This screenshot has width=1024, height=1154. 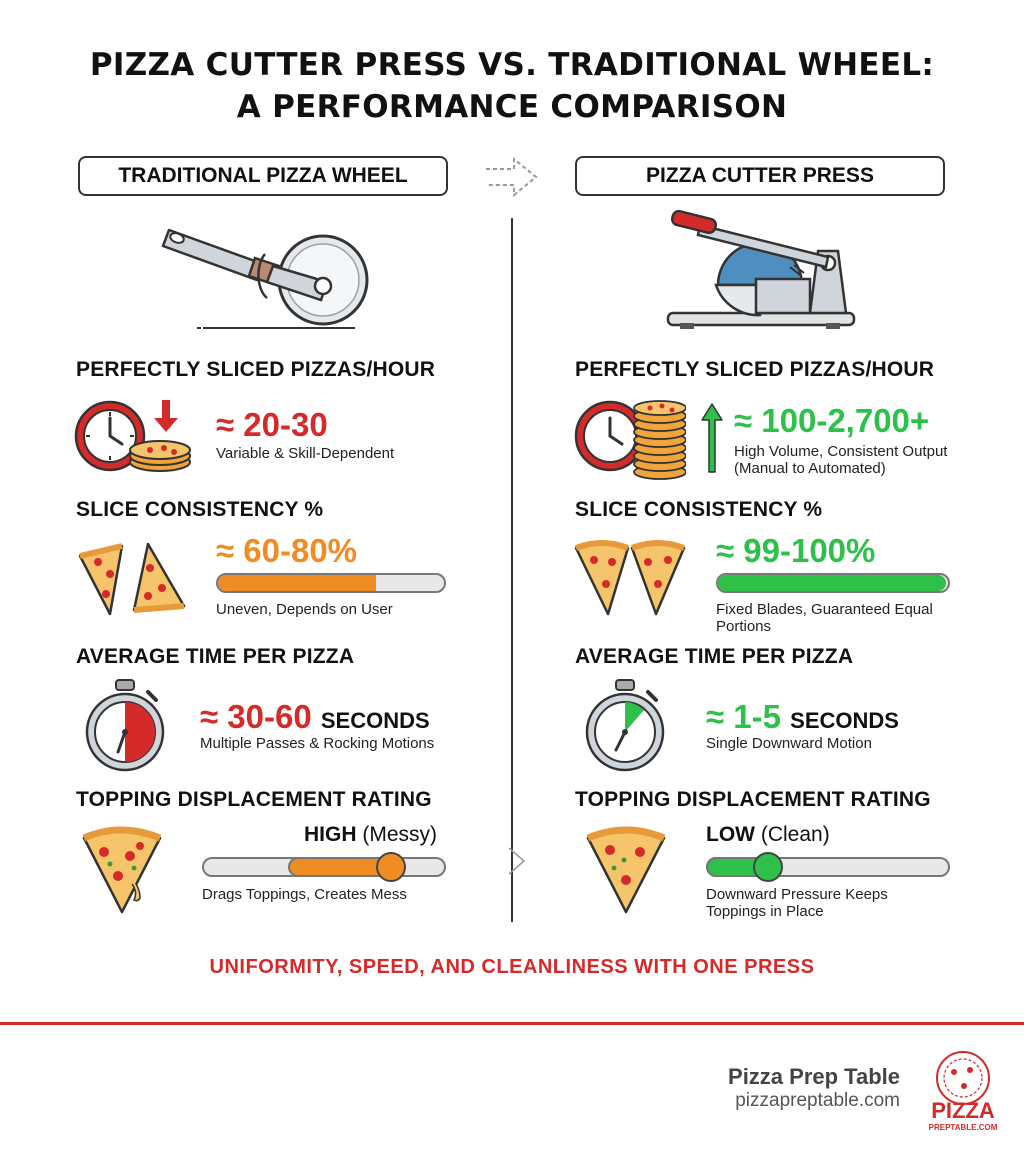 What do you see at coordinates (844, 720) in the screenshot?
I see `right-time-unit: SECONDS` at bounding box center [844, 720].